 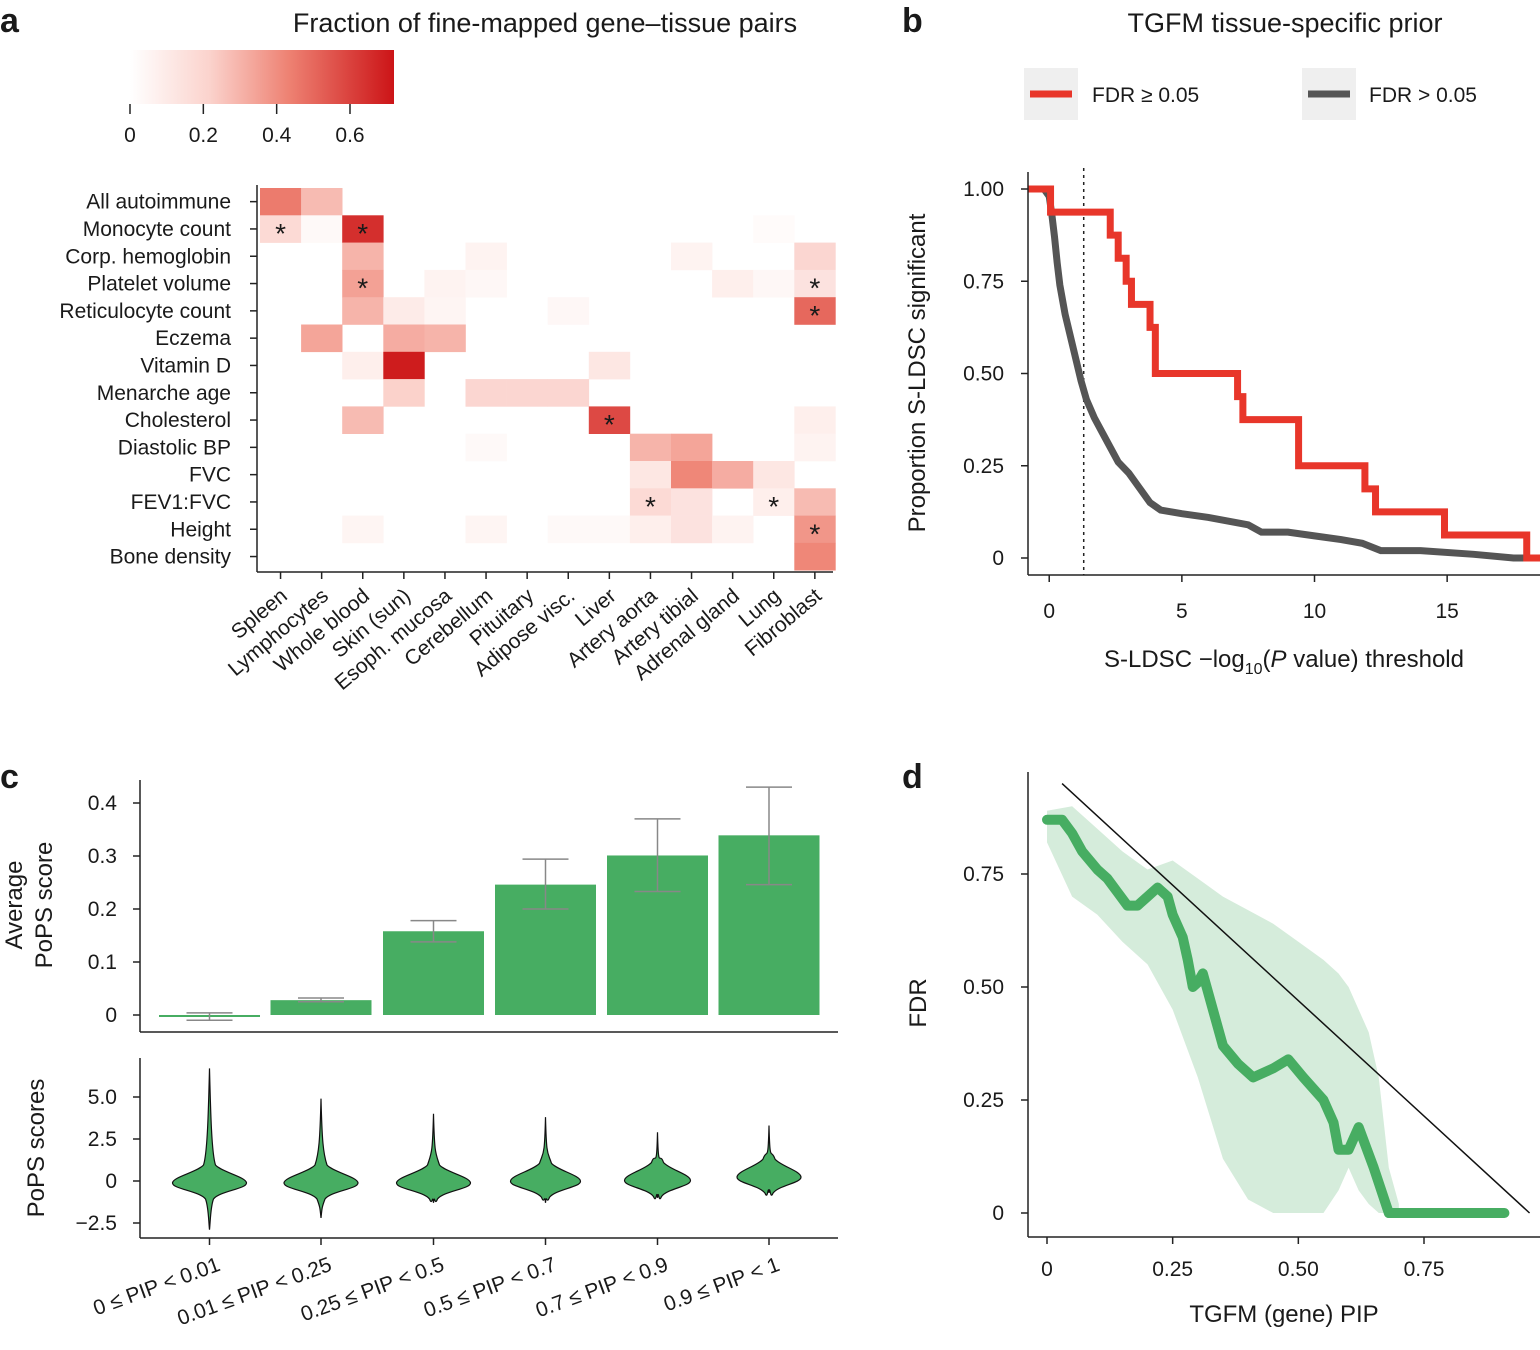 I want to click on x-tick-label: 5, so click(x=1182, y=611).